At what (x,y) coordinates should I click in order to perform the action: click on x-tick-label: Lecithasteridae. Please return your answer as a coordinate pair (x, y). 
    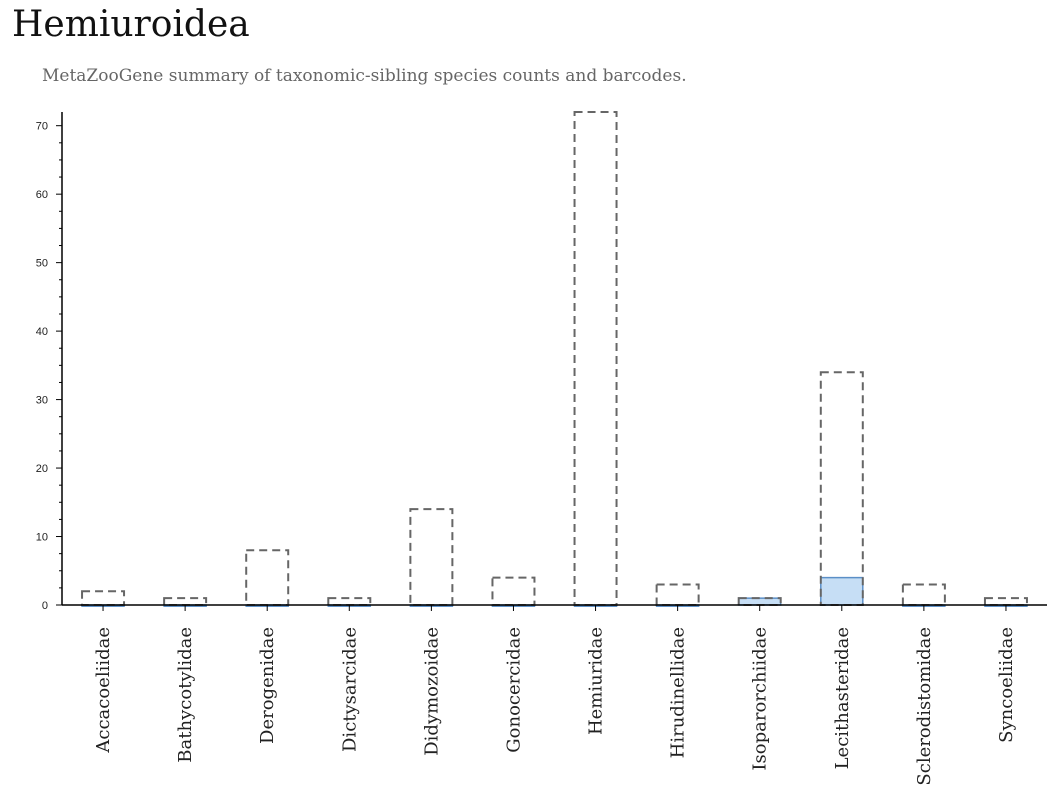
    Looking at the image, I should click on (842, 698).